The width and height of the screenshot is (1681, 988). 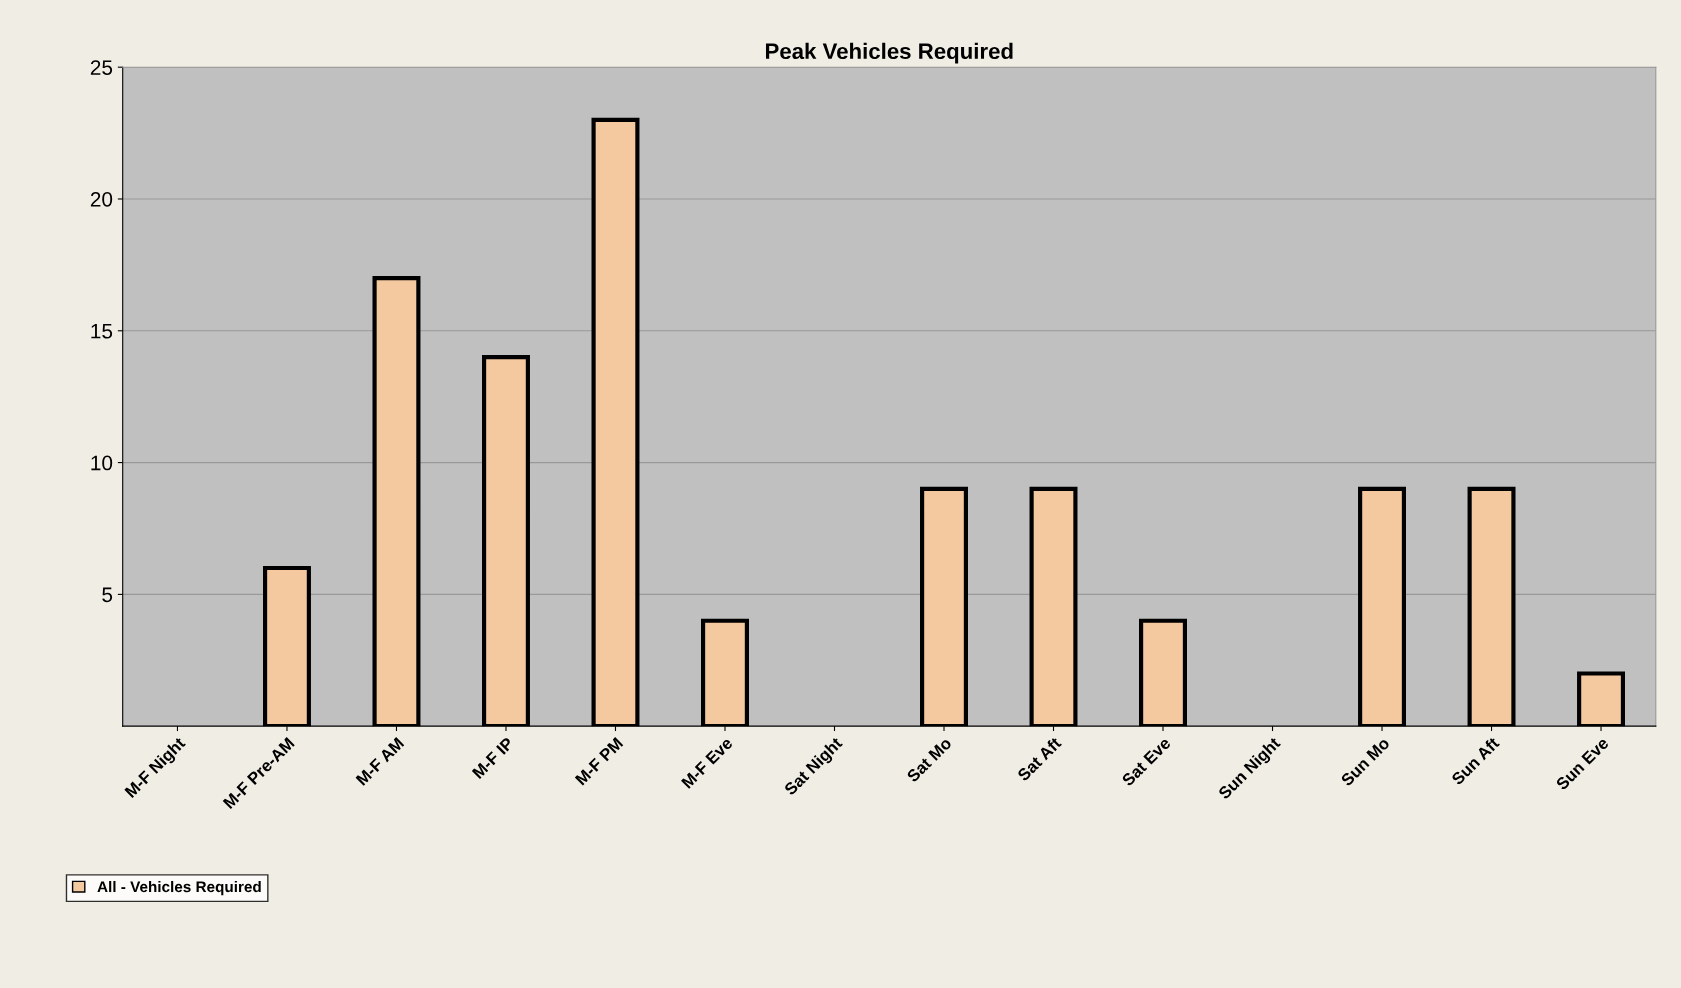 I want to click on x-tick-label: Sat Mo, so click(x=929, y=759).